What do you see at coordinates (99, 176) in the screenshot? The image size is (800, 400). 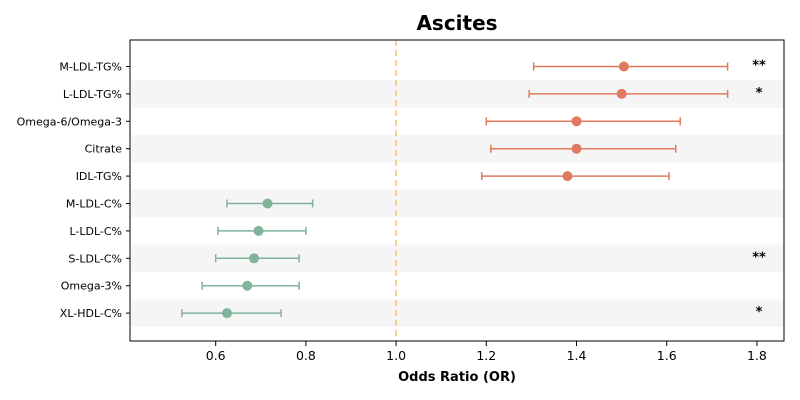 I see `category-label: IDL-TG%` at bounding box center [99, 176].